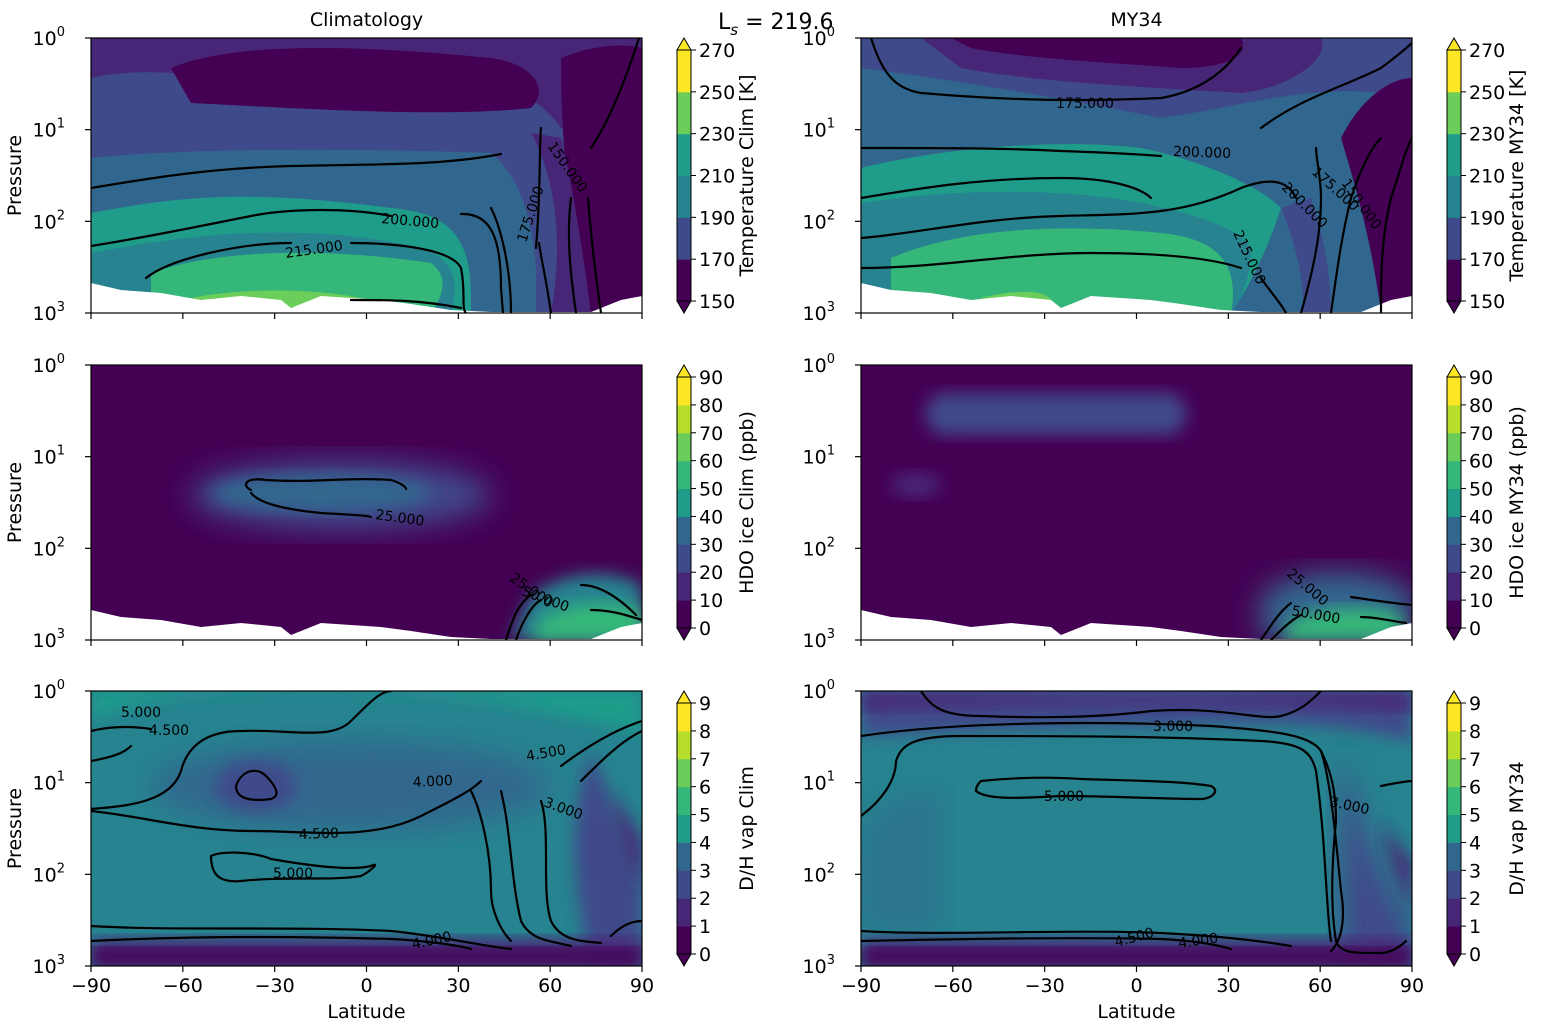 The height and width of the screenshot is (1031, 1541). Describe the element at coordinates (550, 986) in the screenshot. I see `x-tick-label: 60` at that location.